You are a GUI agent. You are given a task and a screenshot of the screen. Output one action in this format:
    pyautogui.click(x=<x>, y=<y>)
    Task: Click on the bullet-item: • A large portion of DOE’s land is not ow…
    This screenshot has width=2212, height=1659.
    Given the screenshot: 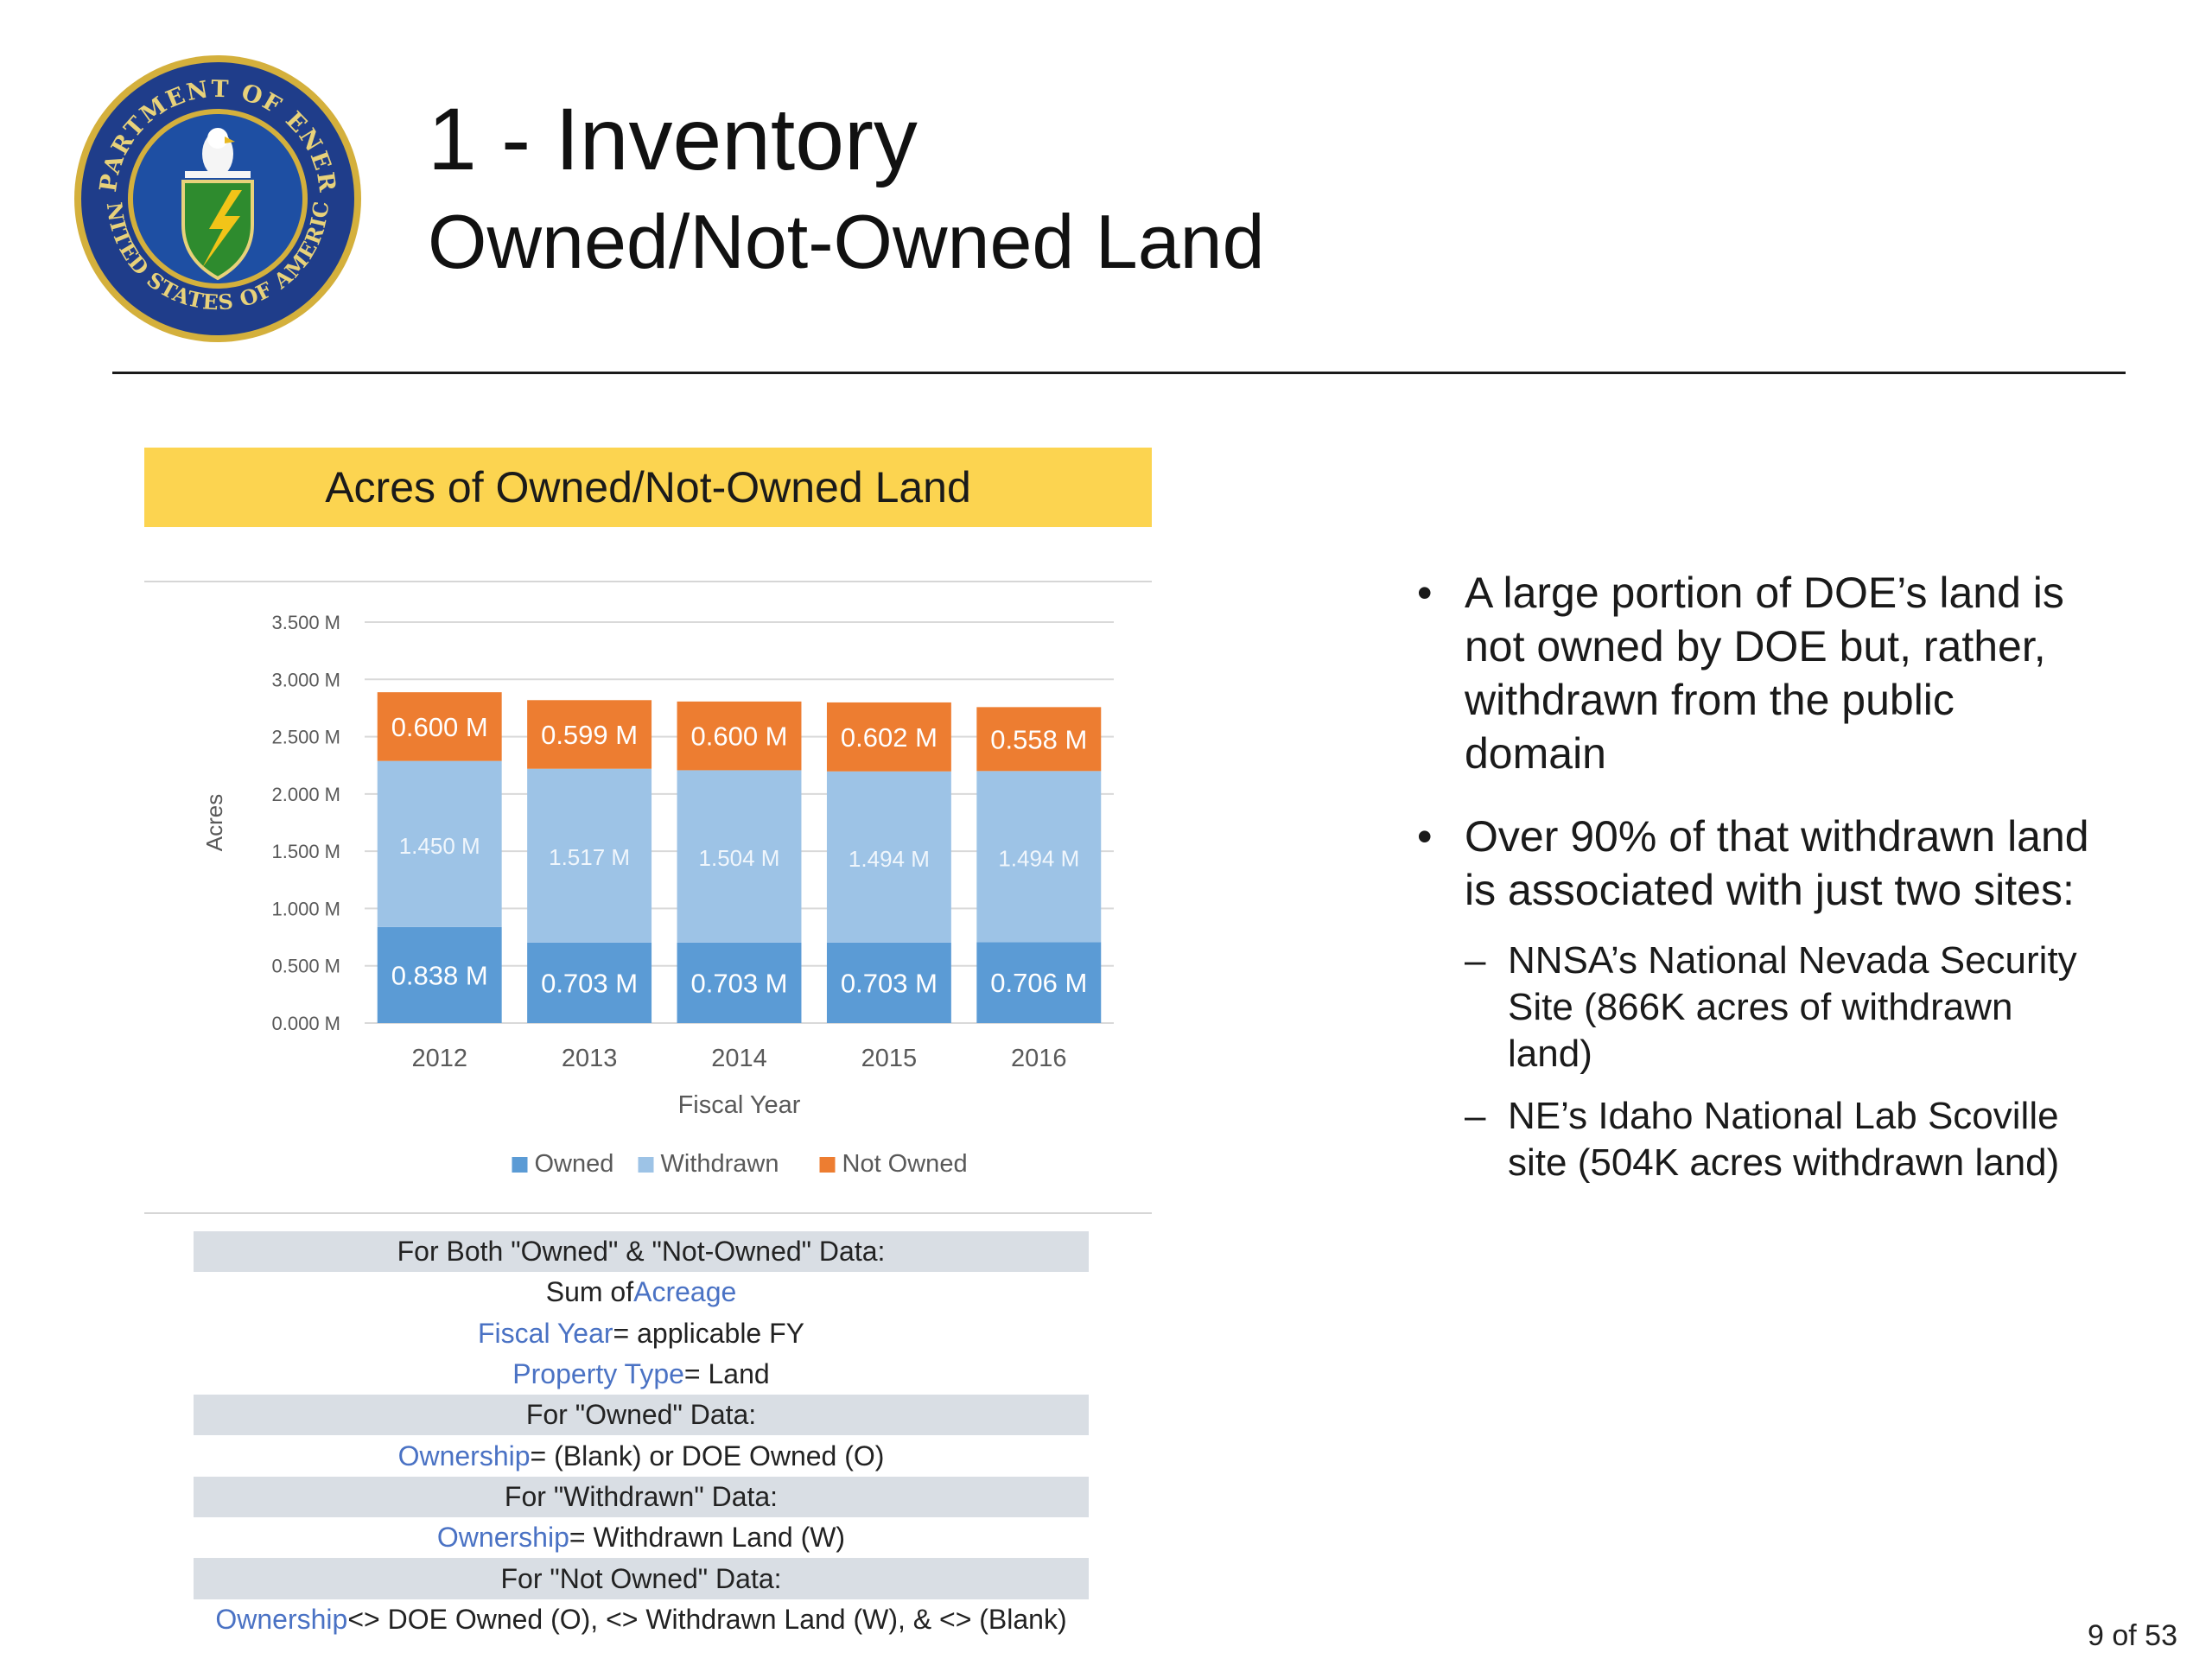 What is the action you would take?
    pyautogui.click(x=1740, y=673)
    